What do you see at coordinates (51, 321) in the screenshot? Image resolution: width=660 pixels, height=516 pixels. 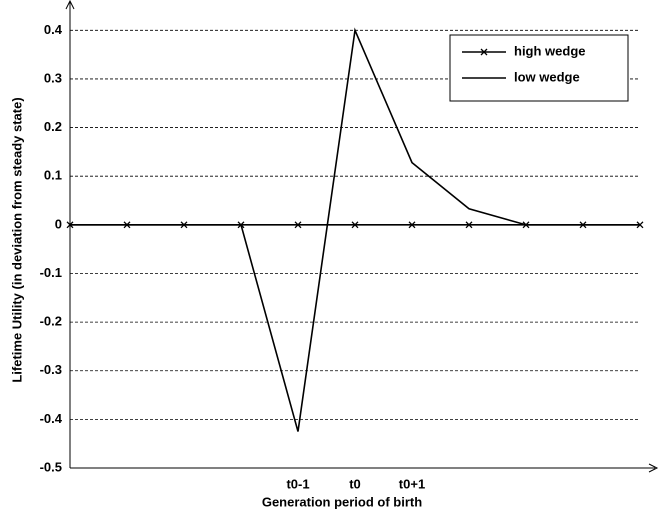 I see `y-tick-label: -0.2` at bounding box center [51, 321].